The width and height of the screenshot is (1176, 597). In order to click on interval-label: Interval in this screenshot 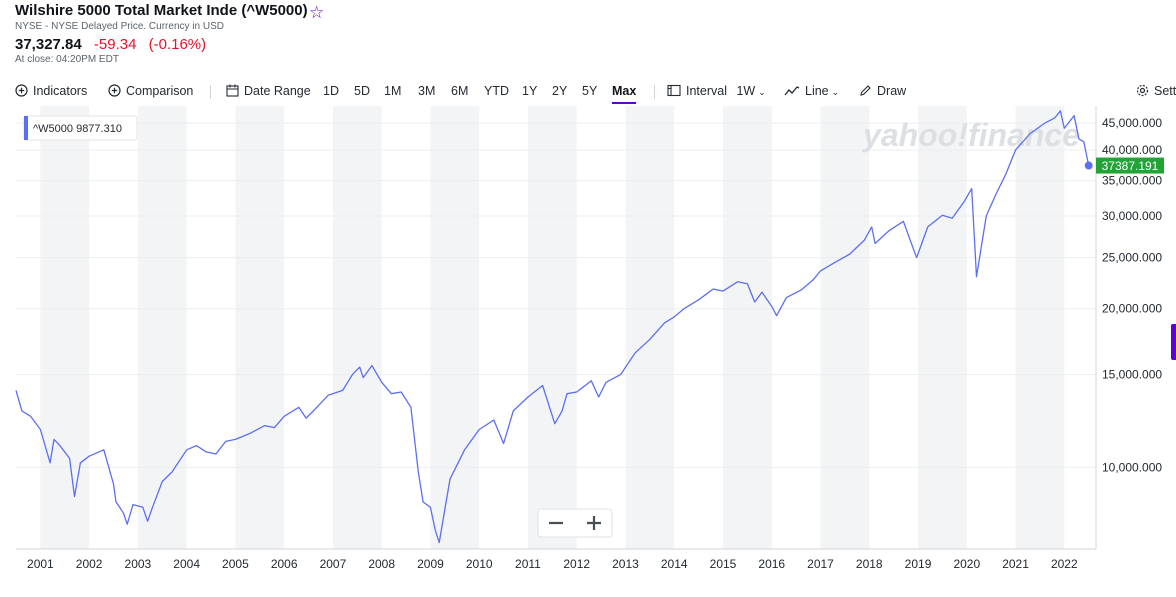, I will do `click(706, 91)`.